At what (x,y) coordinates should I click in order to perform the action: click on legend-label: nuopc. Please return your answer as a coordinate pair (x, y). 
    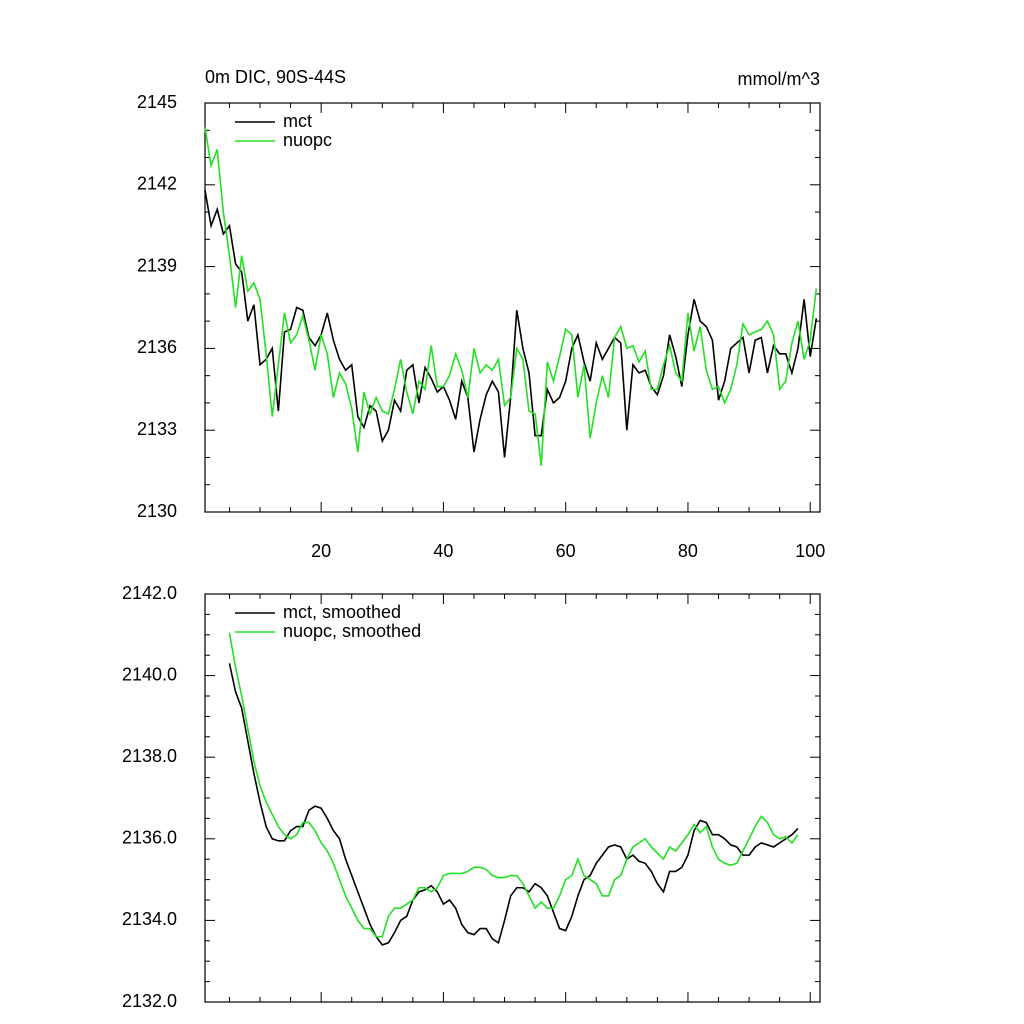
    Looking at the image, I should click on (307, 140).